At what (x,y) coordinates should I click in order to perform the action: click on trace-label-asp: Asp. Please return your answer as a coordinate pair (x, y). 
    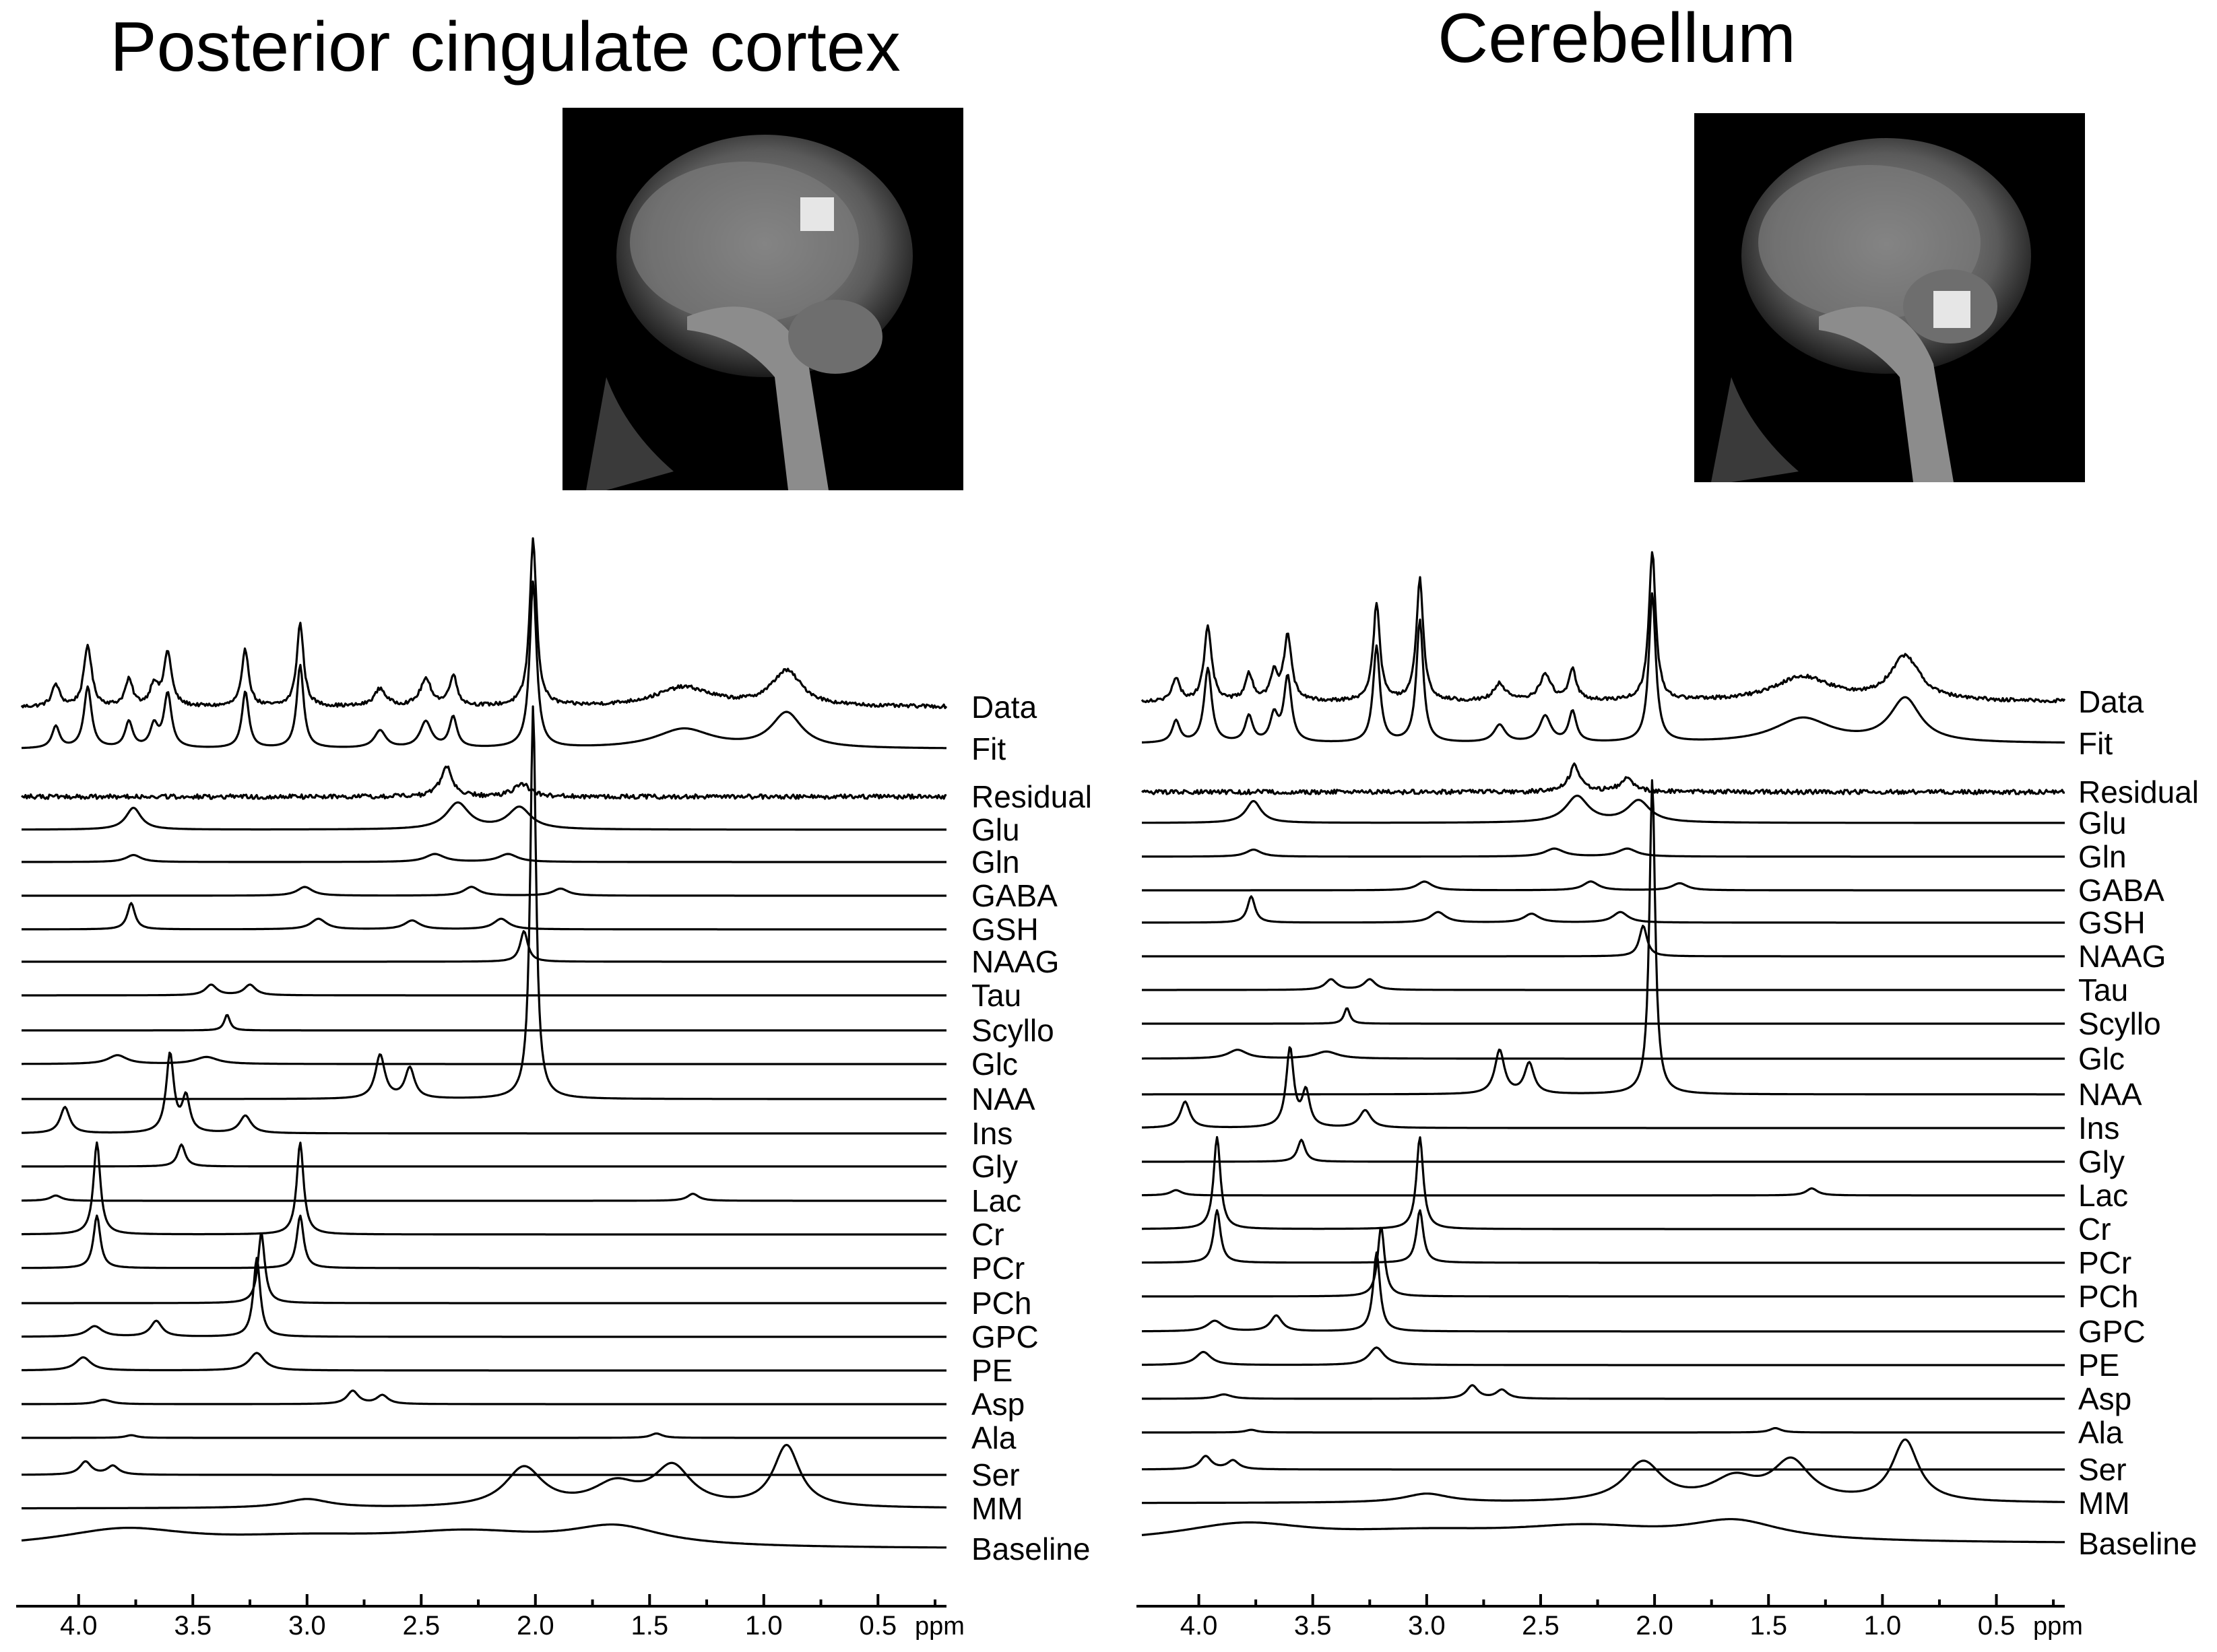
    Looking at the image, I should click on (2104, 1398).